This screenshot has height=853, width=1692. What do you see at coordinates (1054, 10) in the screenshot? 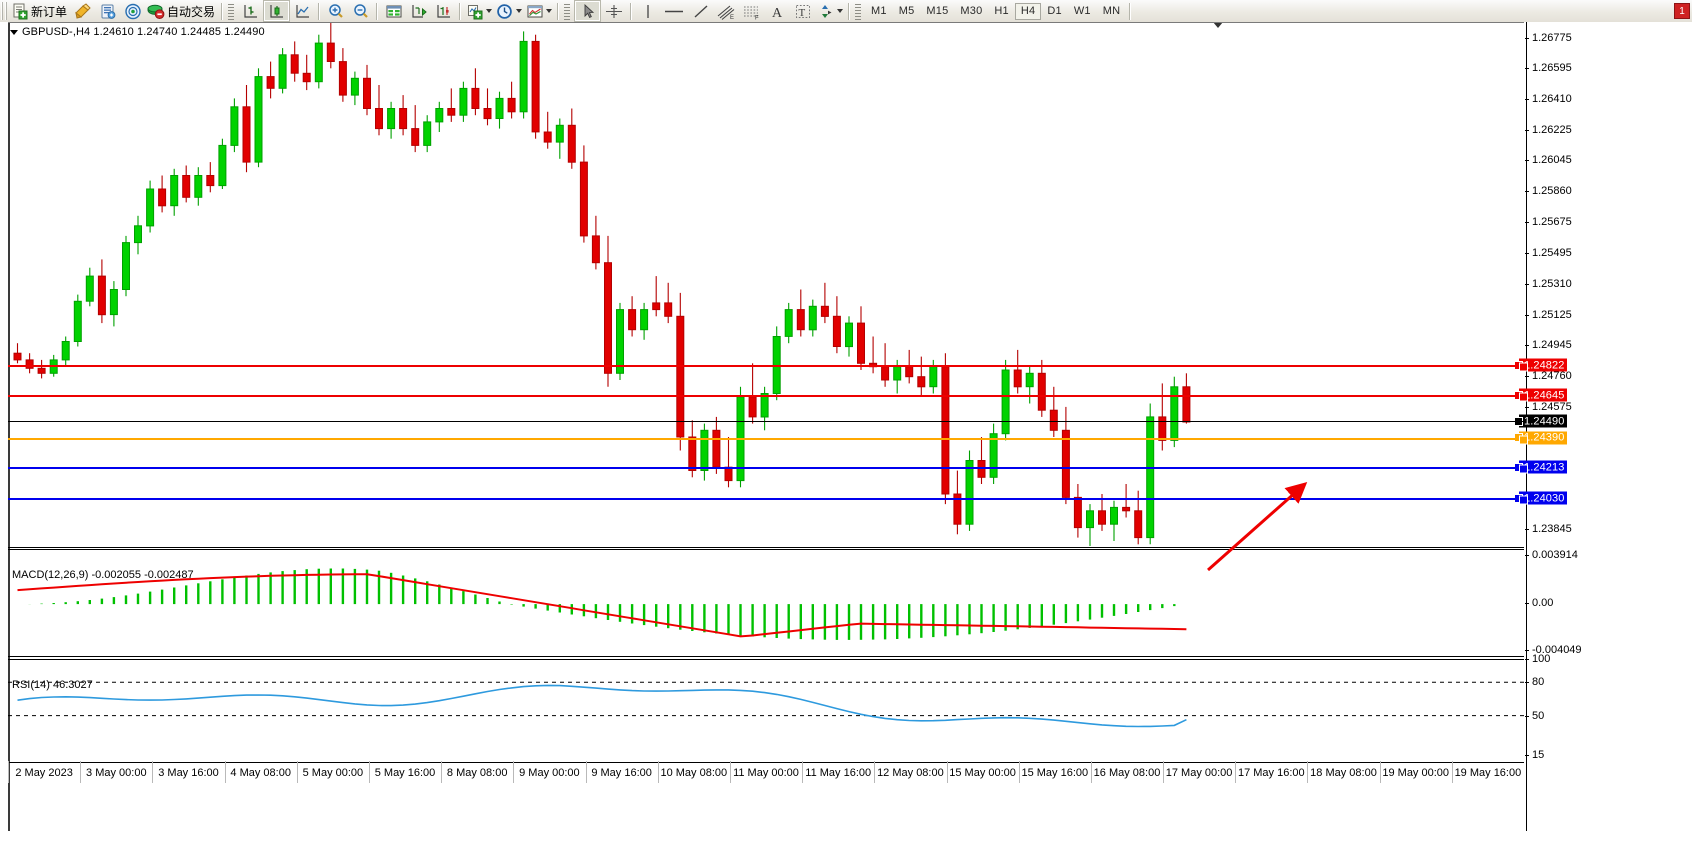
I see `timeframe-d1: D1` at bounding box center [1054, 10].